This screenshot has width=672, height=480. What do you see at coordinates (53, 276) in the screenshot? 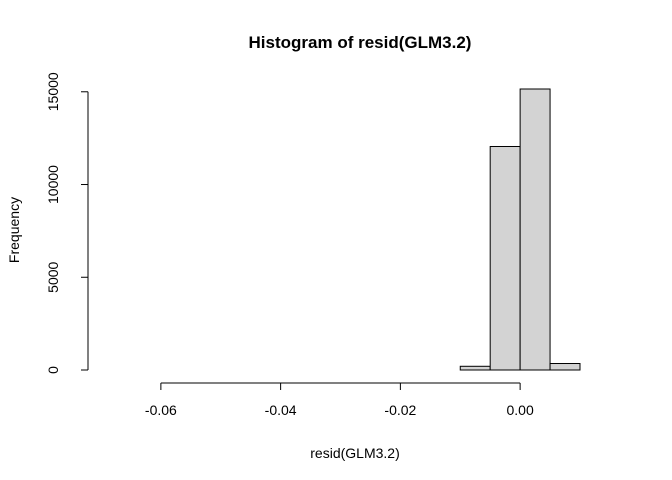
I see `y-tick-label: 5000` at bounding box center [53, 276].